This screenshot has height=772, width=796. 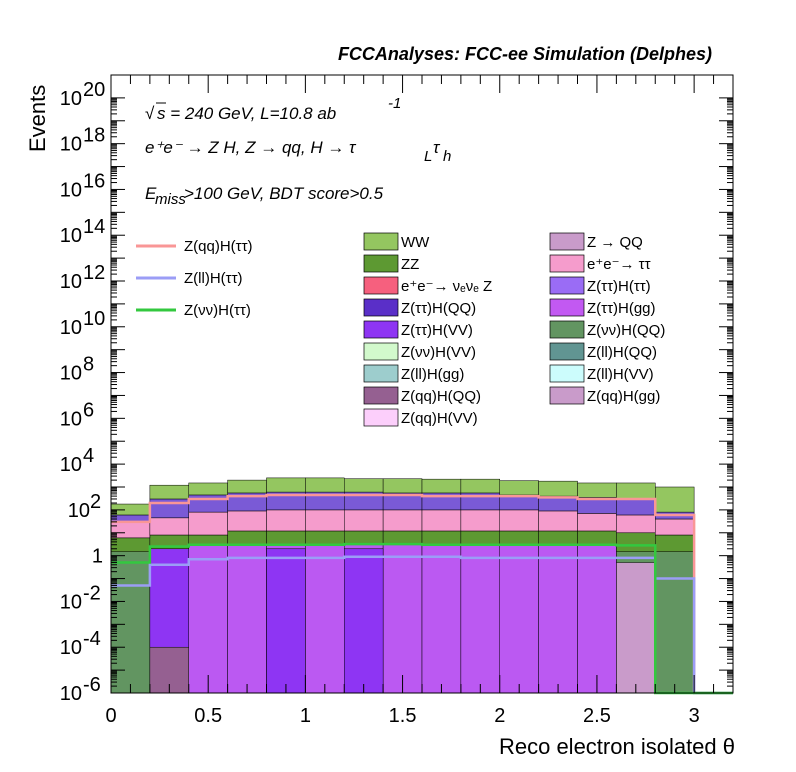 I want to click on y-tick-label: 1, so click(x=97, y=557).